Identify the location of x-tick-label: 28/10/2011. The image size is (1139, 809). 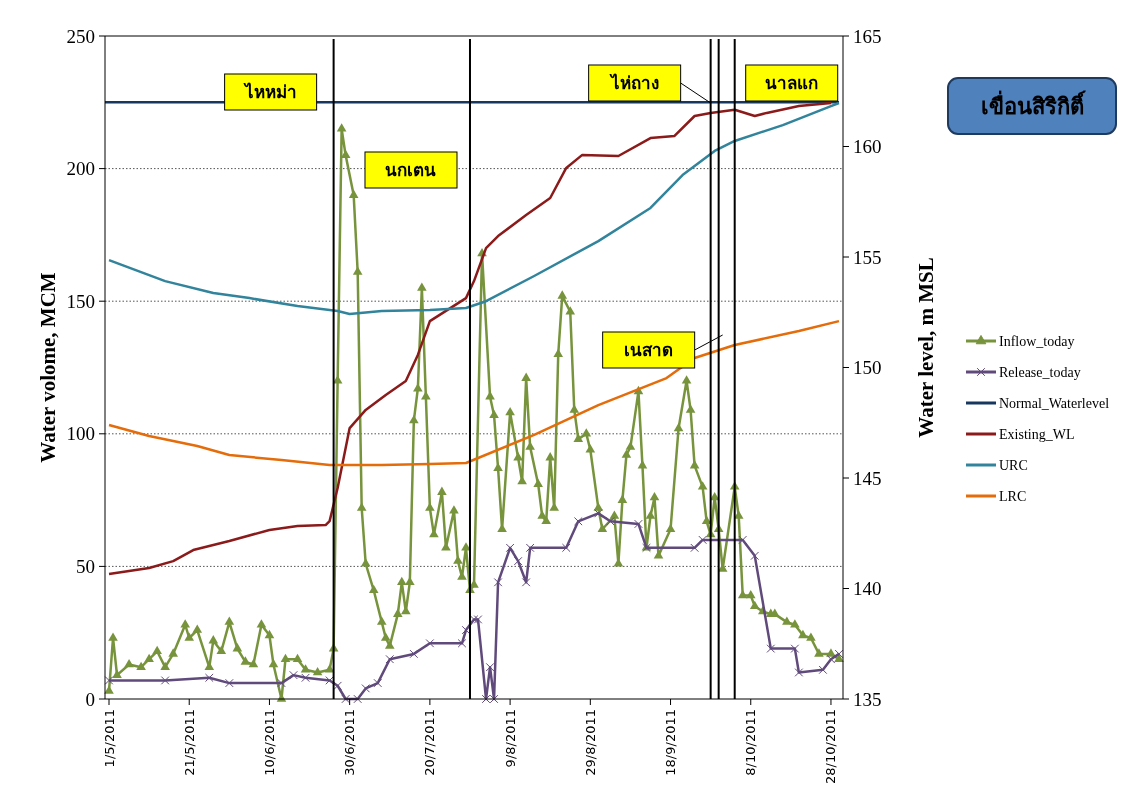
(831, 746).